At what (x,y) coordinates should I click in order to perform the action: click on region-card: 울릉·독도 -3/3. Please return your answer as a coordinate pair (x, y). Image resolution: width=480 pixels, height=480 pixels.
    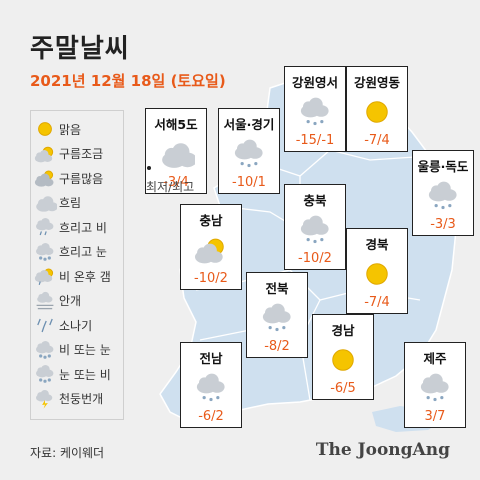
    Looking at the image, I should click on (443, 193).